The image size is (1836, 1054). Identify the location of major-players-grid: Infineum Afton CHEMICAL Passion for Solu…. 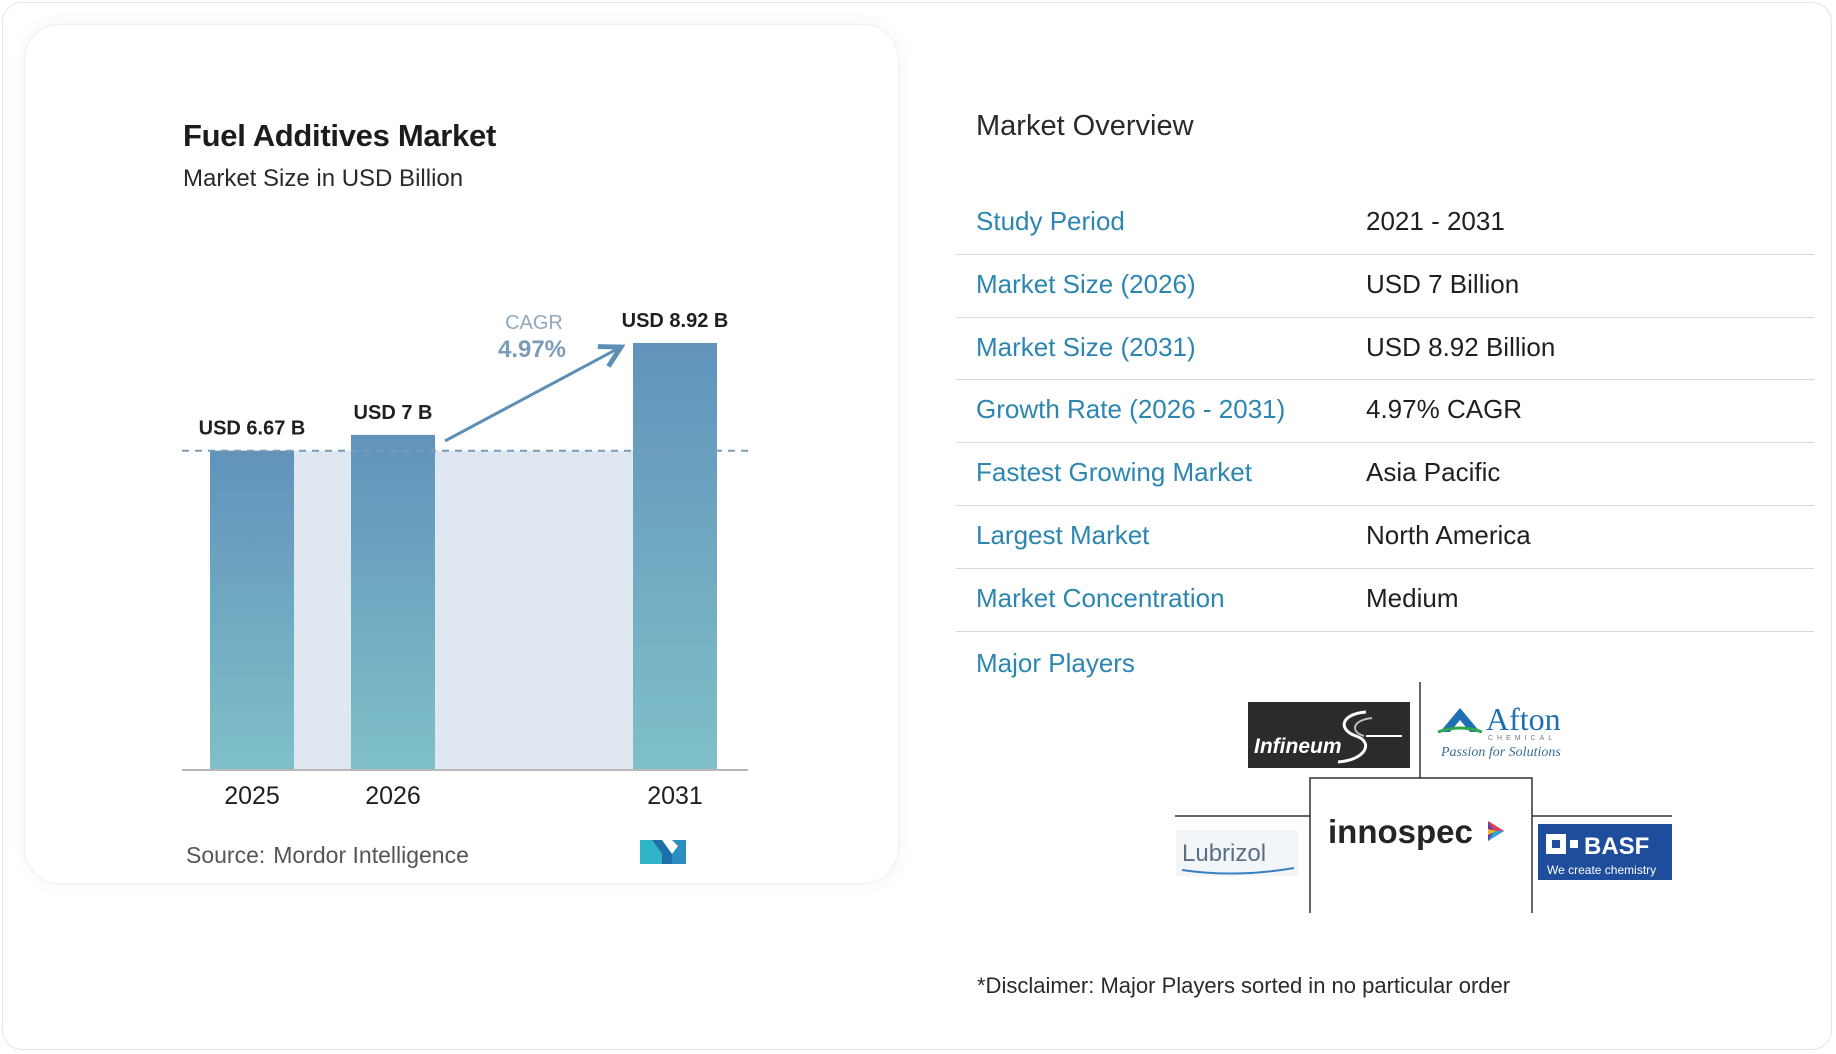
(1423, 797).